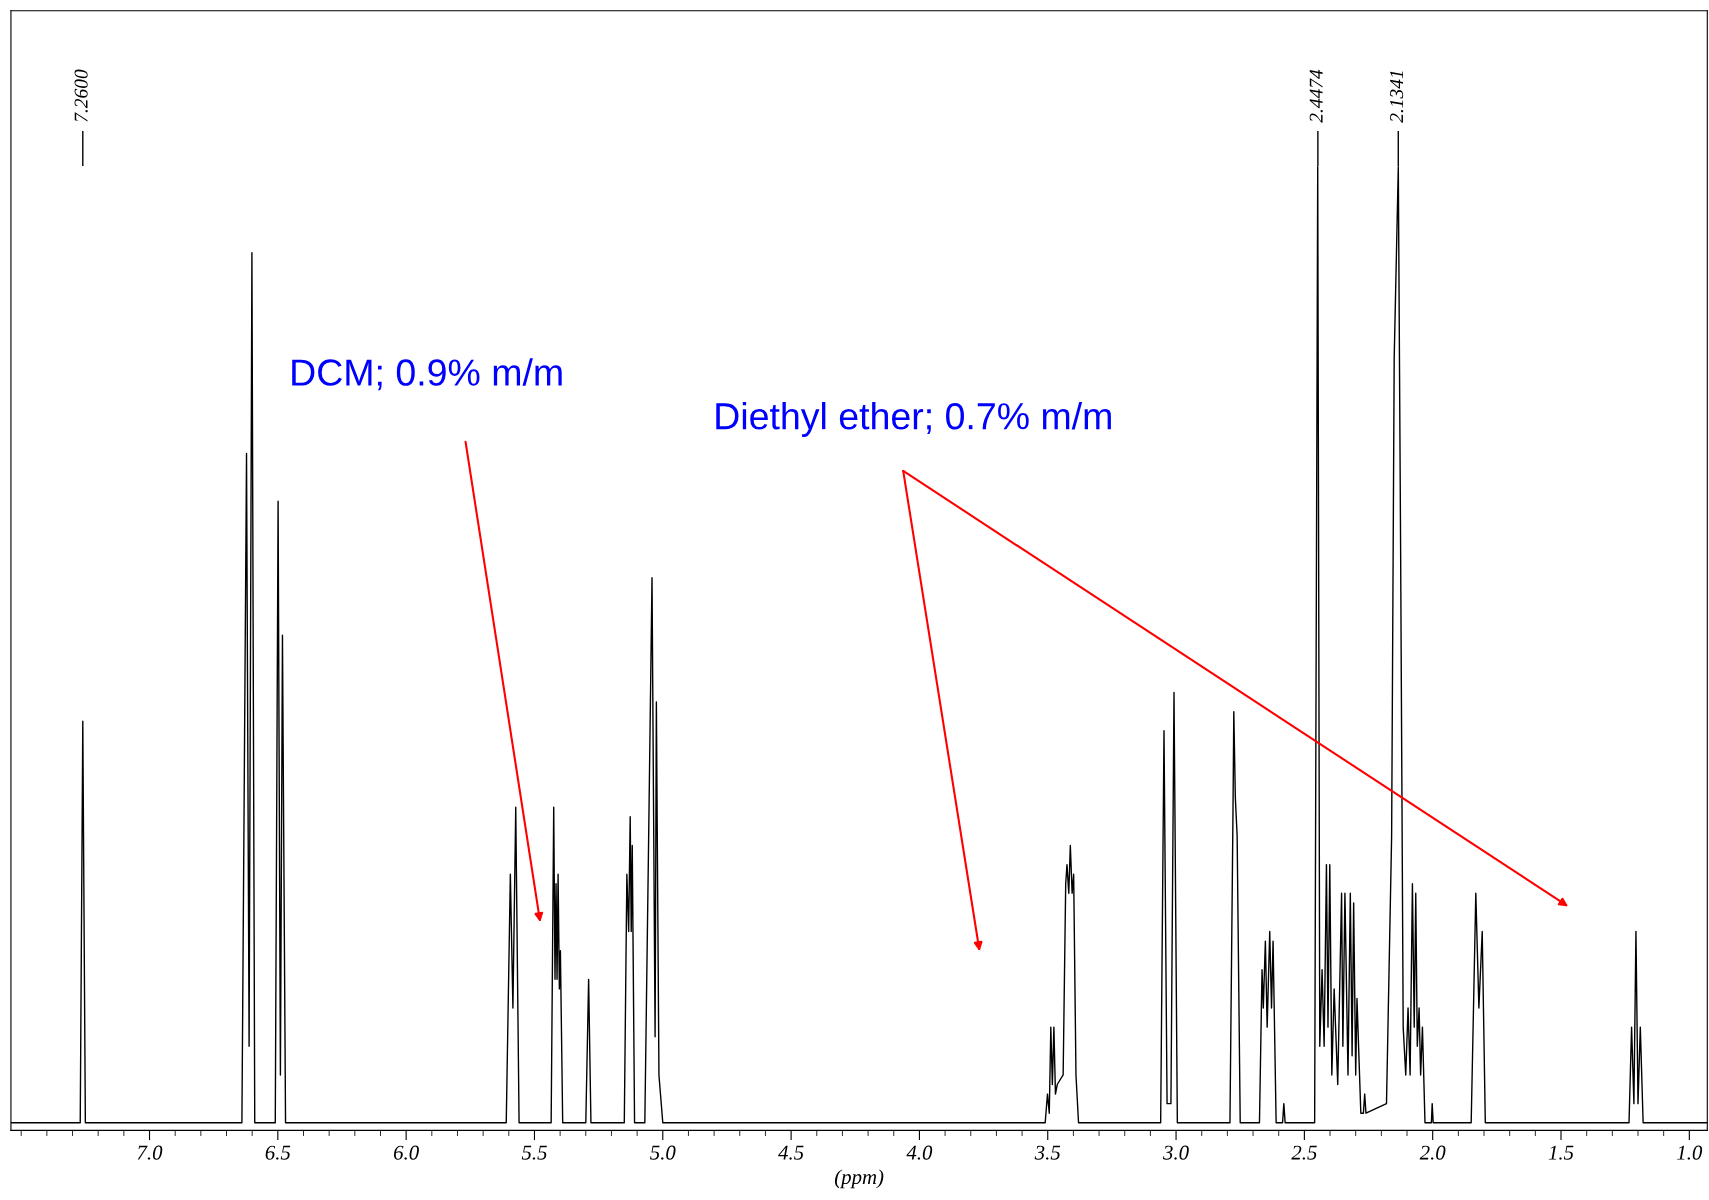 This screenshot has width=1709, height=1200. I want to click on annotation: Diethyl ether; 0.7% m/m, so click(913, 419).